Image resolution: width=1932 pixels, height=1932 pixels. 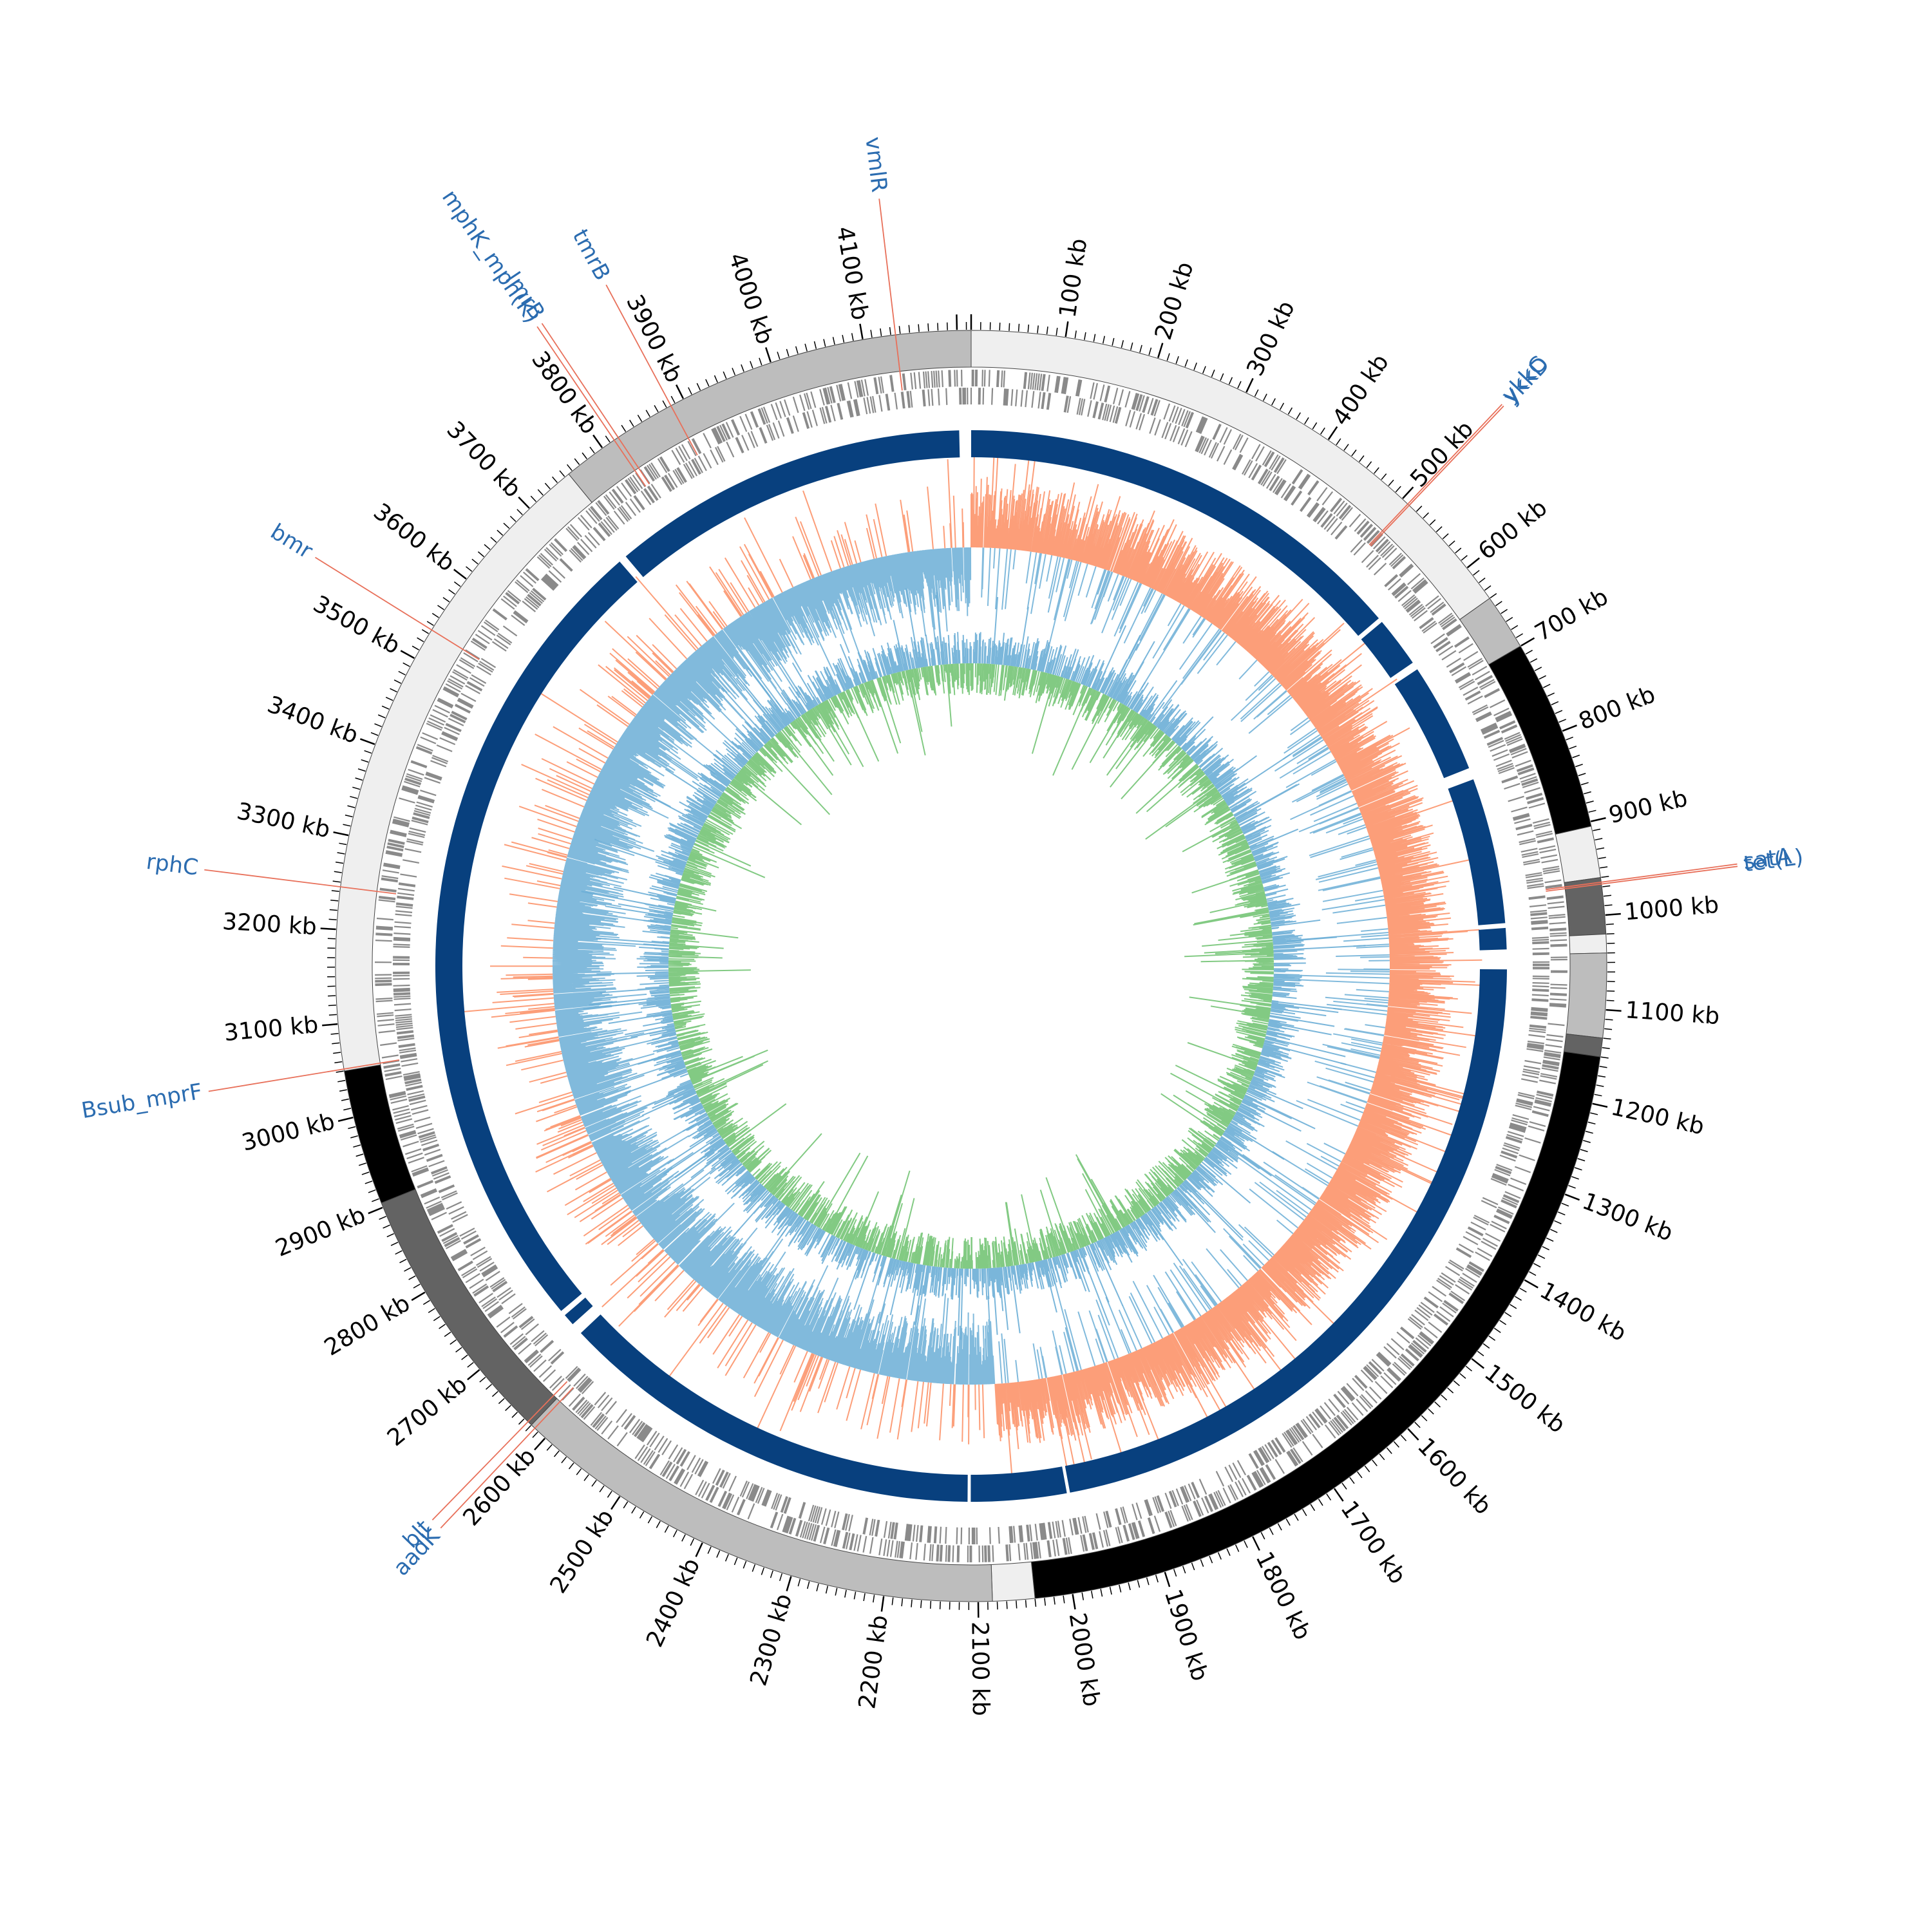 I want to click on scale-tick-label: 3800 kb, so click(x=564, y=393).